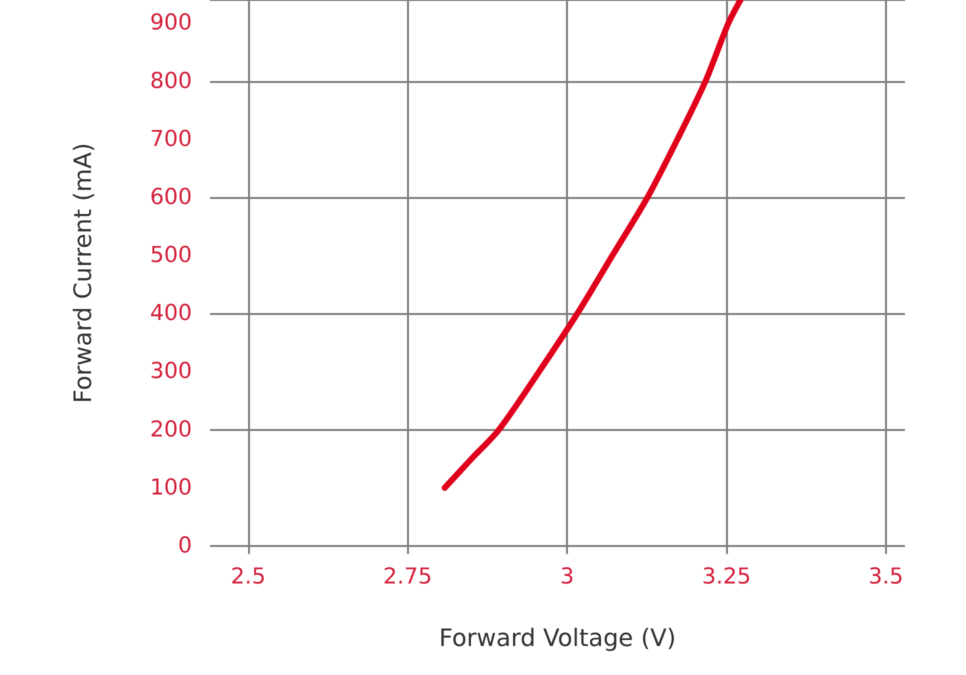  What do you see at coordinates (726, 577) in the screenshot?
I see `x-tick-label: 3.25` at bounding box center [726, 577].